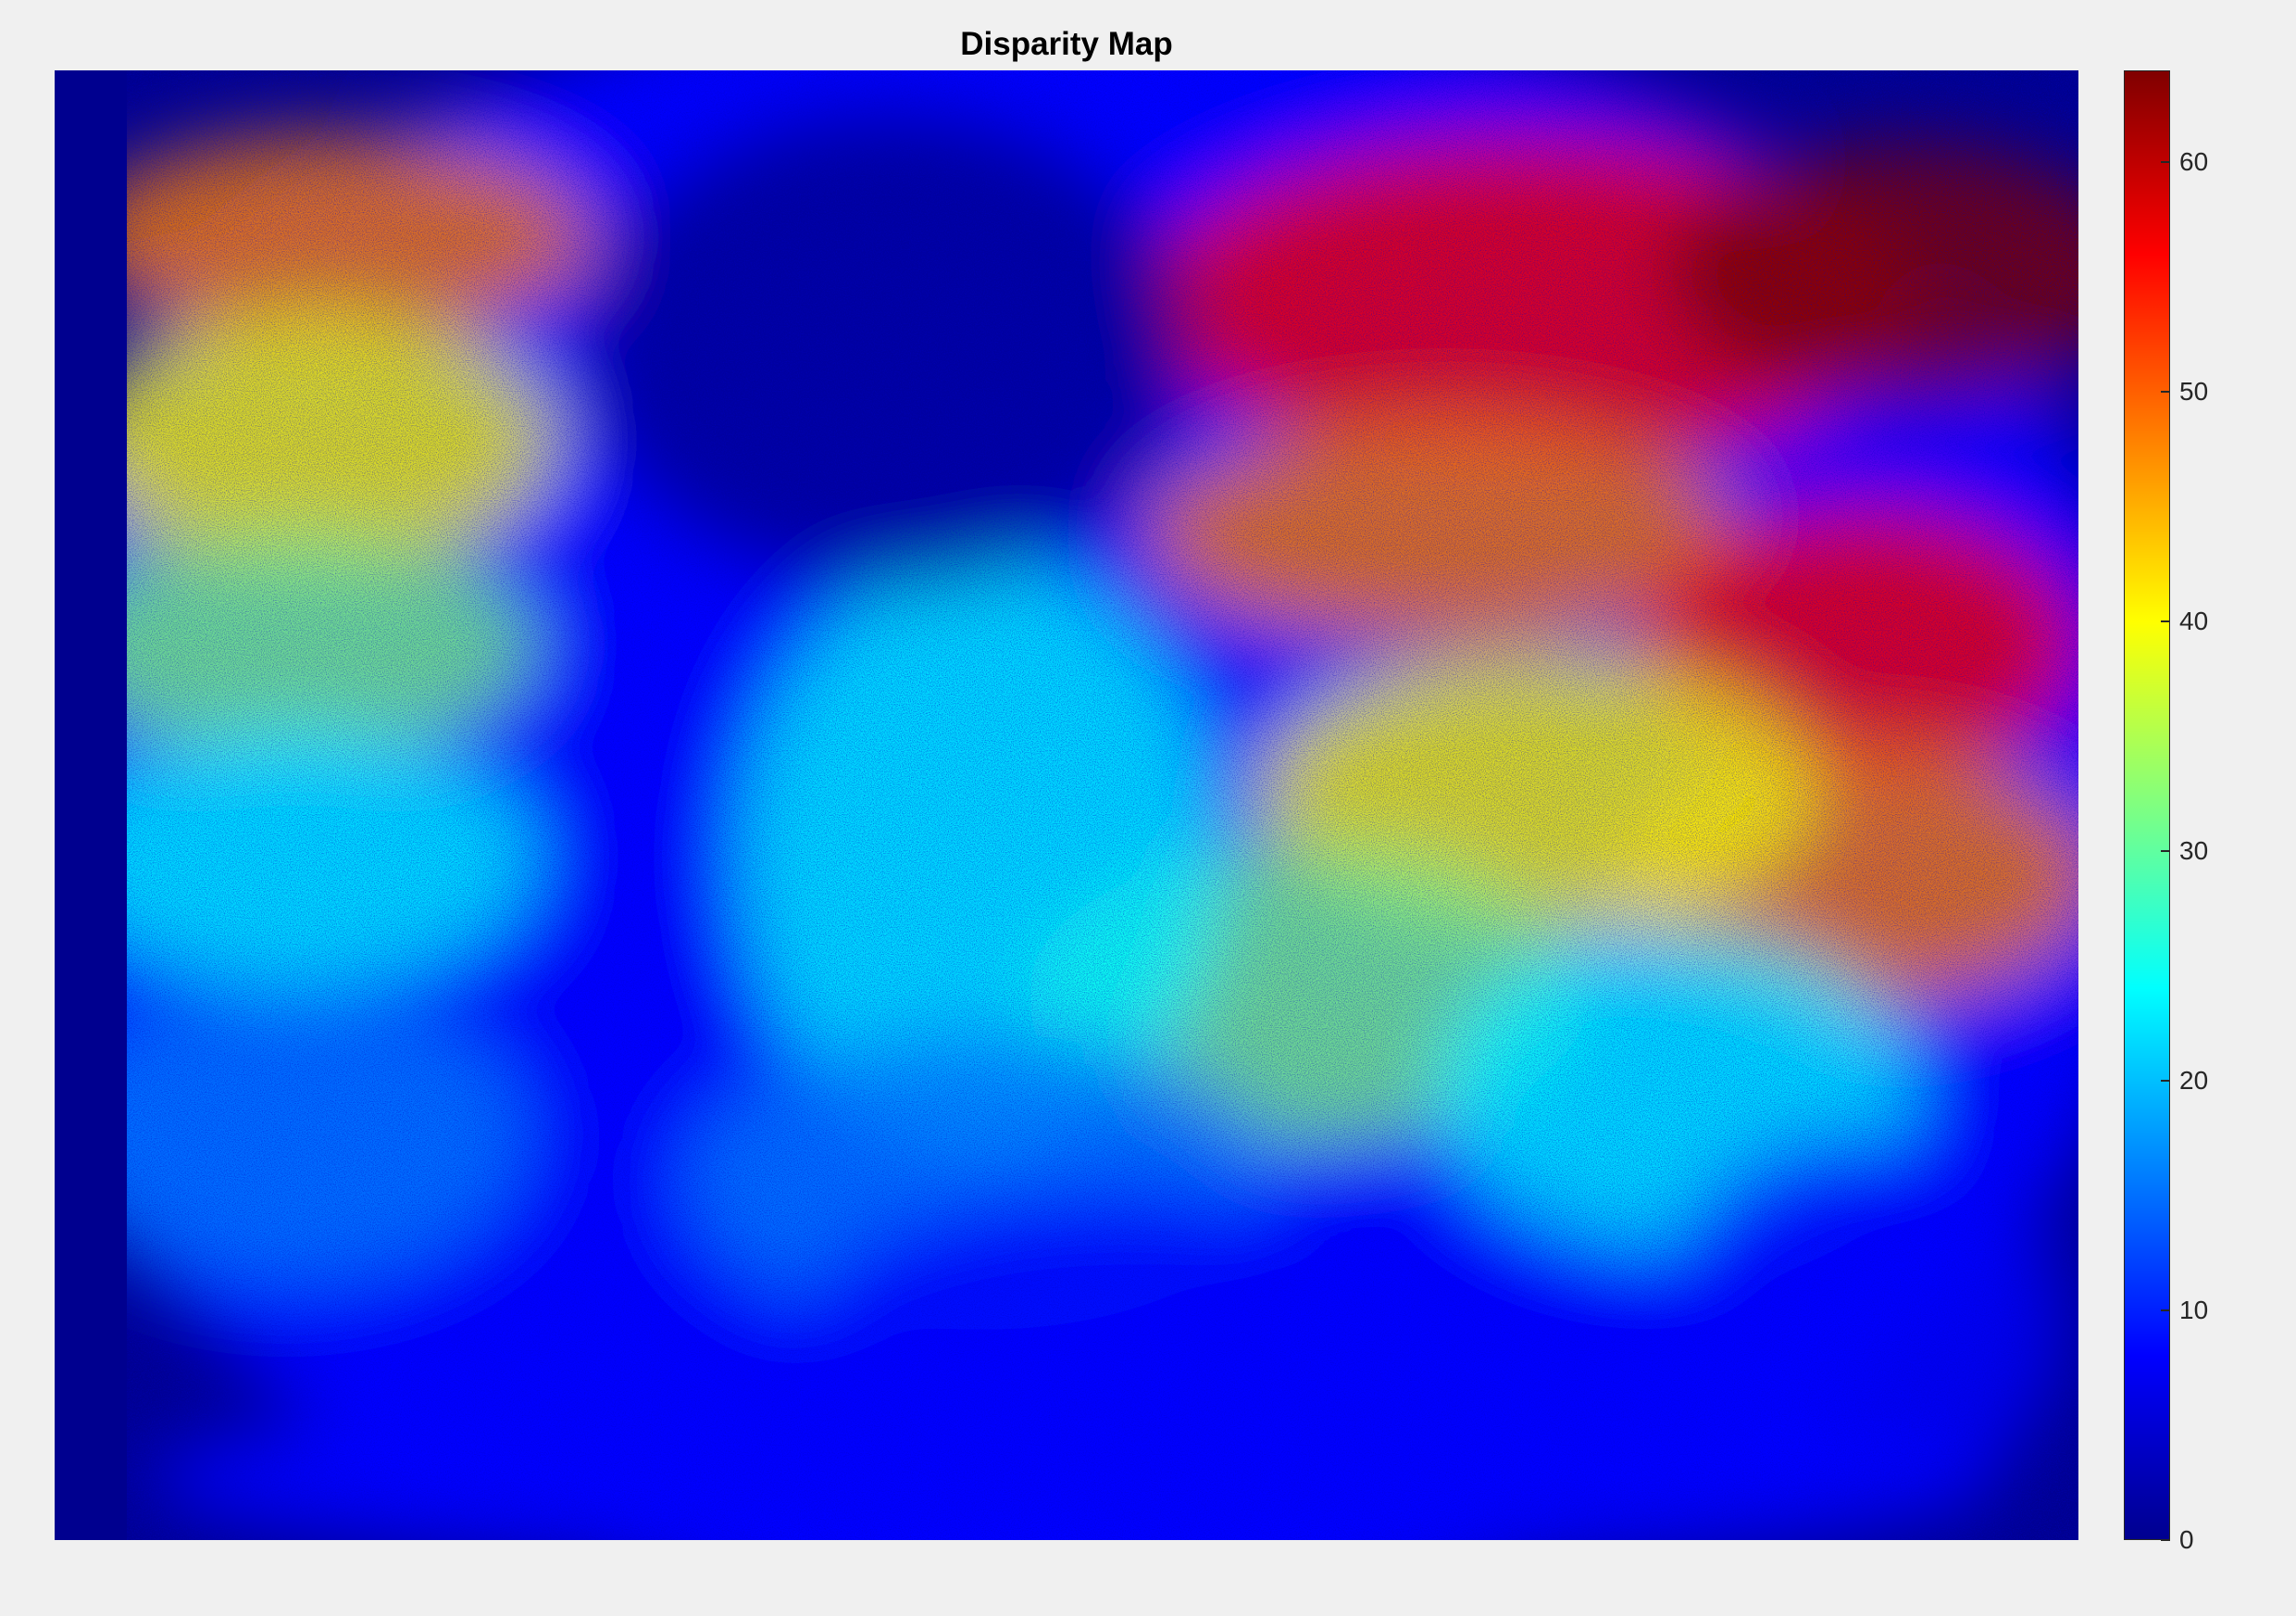 This screenshot has height=1616, width=2296. Describe the element at coordinates (2194, 162) in the screenshot. I see `colorbar-tick-label: 60` at that location.